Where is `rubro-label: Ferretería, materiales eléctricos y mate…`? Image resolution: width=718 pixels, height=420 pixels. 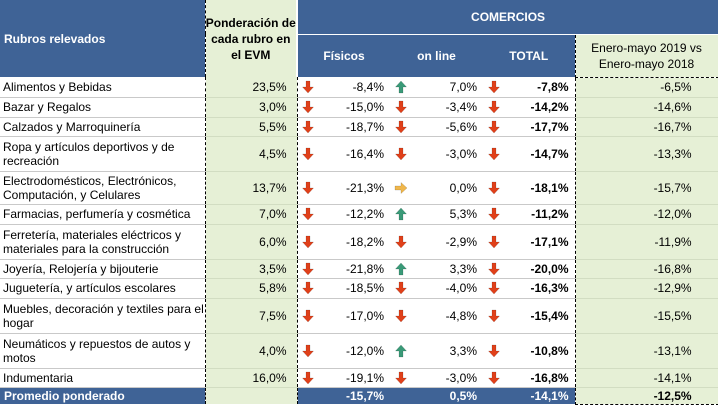
rubro-label: Ferretería, materiales eléctricos y mate… is located at coordinates (102, 242).